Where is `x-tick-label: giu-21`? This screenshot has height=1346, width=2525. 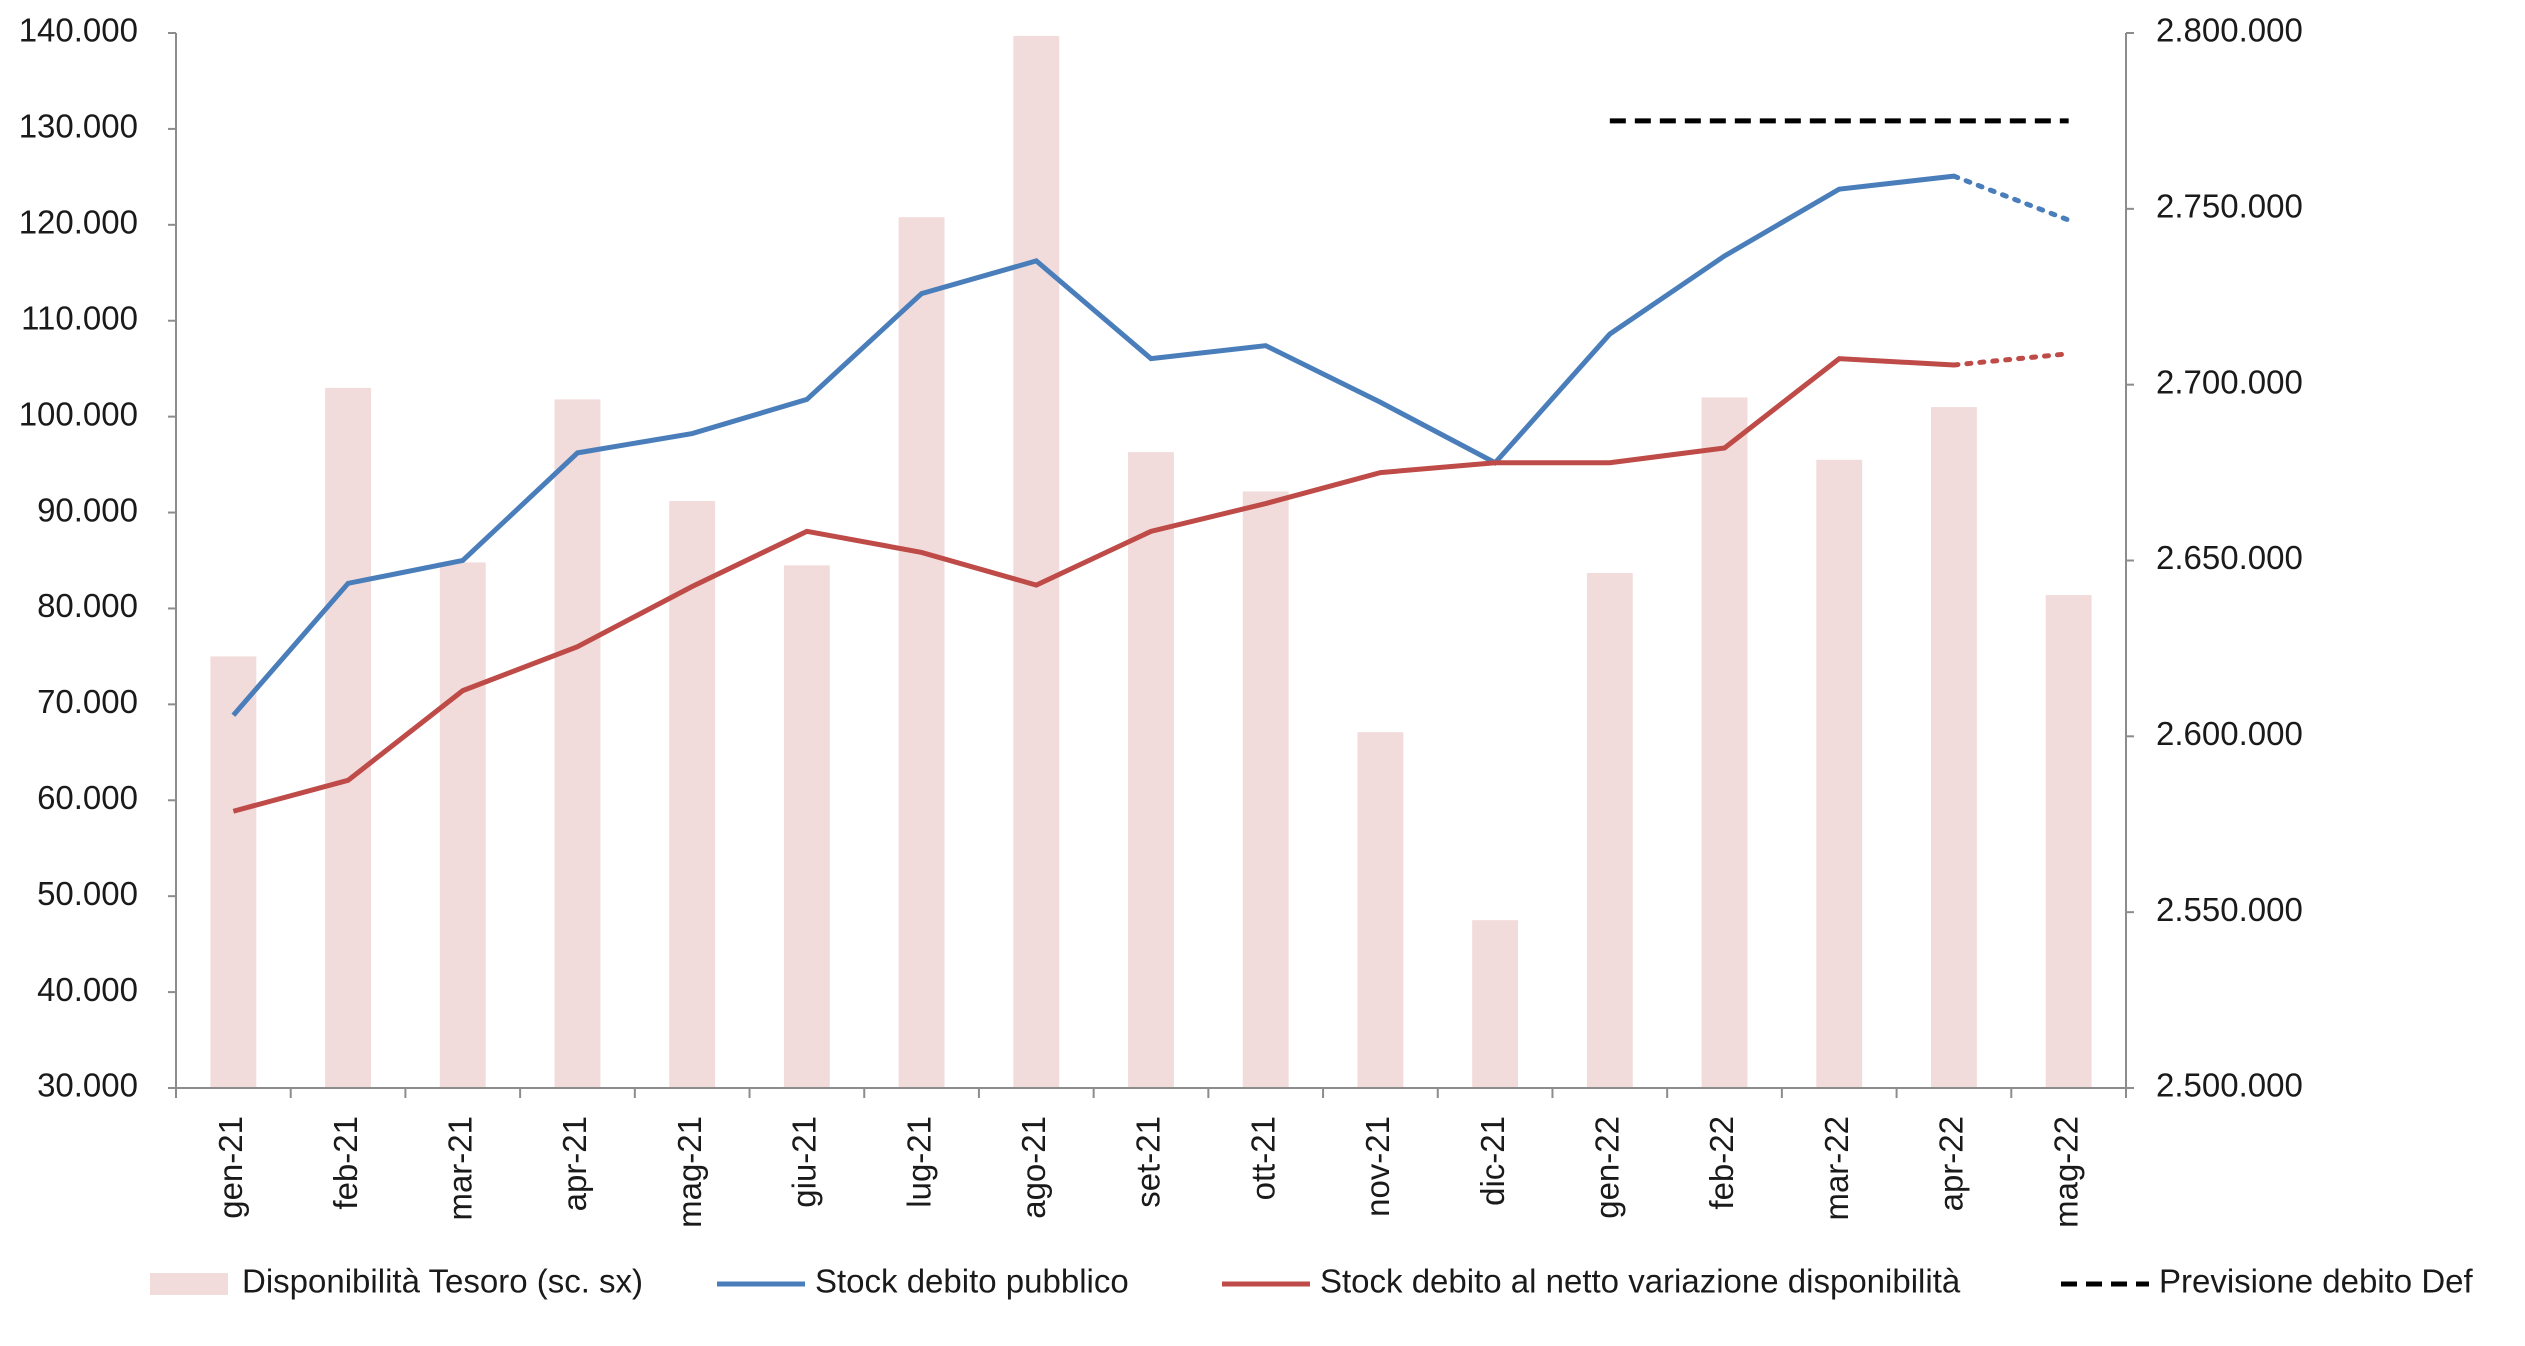
x-tick-label: giu-21 is located at coordinates (804, 1162).